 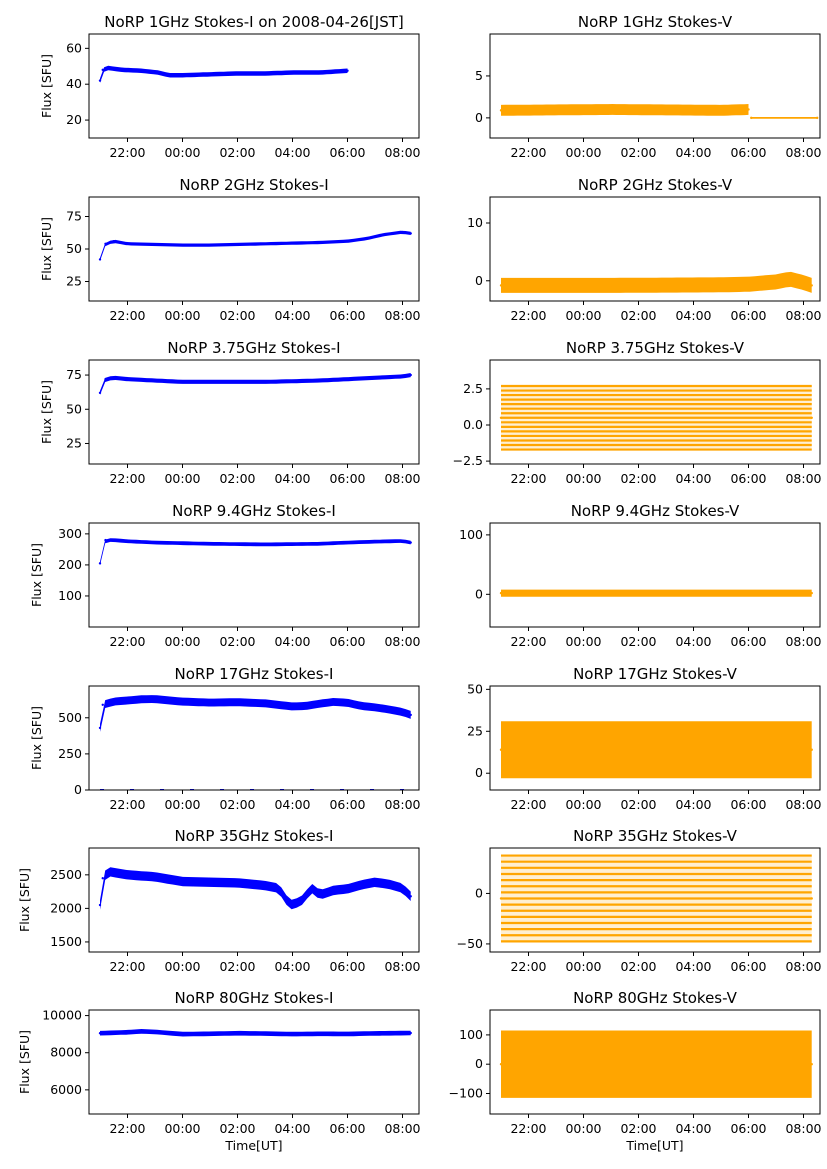 I want to click on panel-title: NoRP 3.75GHz Stokes-V, so click(x=655, y=348).